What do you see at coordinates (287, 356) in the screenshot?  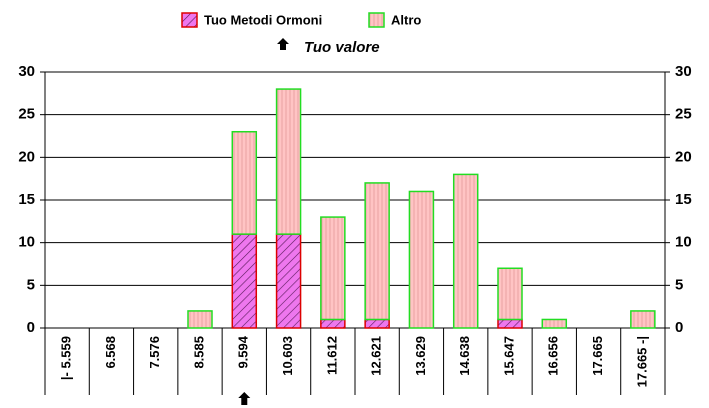 I see `x-tick-label: 10.603` at bounding box center [287, 356].